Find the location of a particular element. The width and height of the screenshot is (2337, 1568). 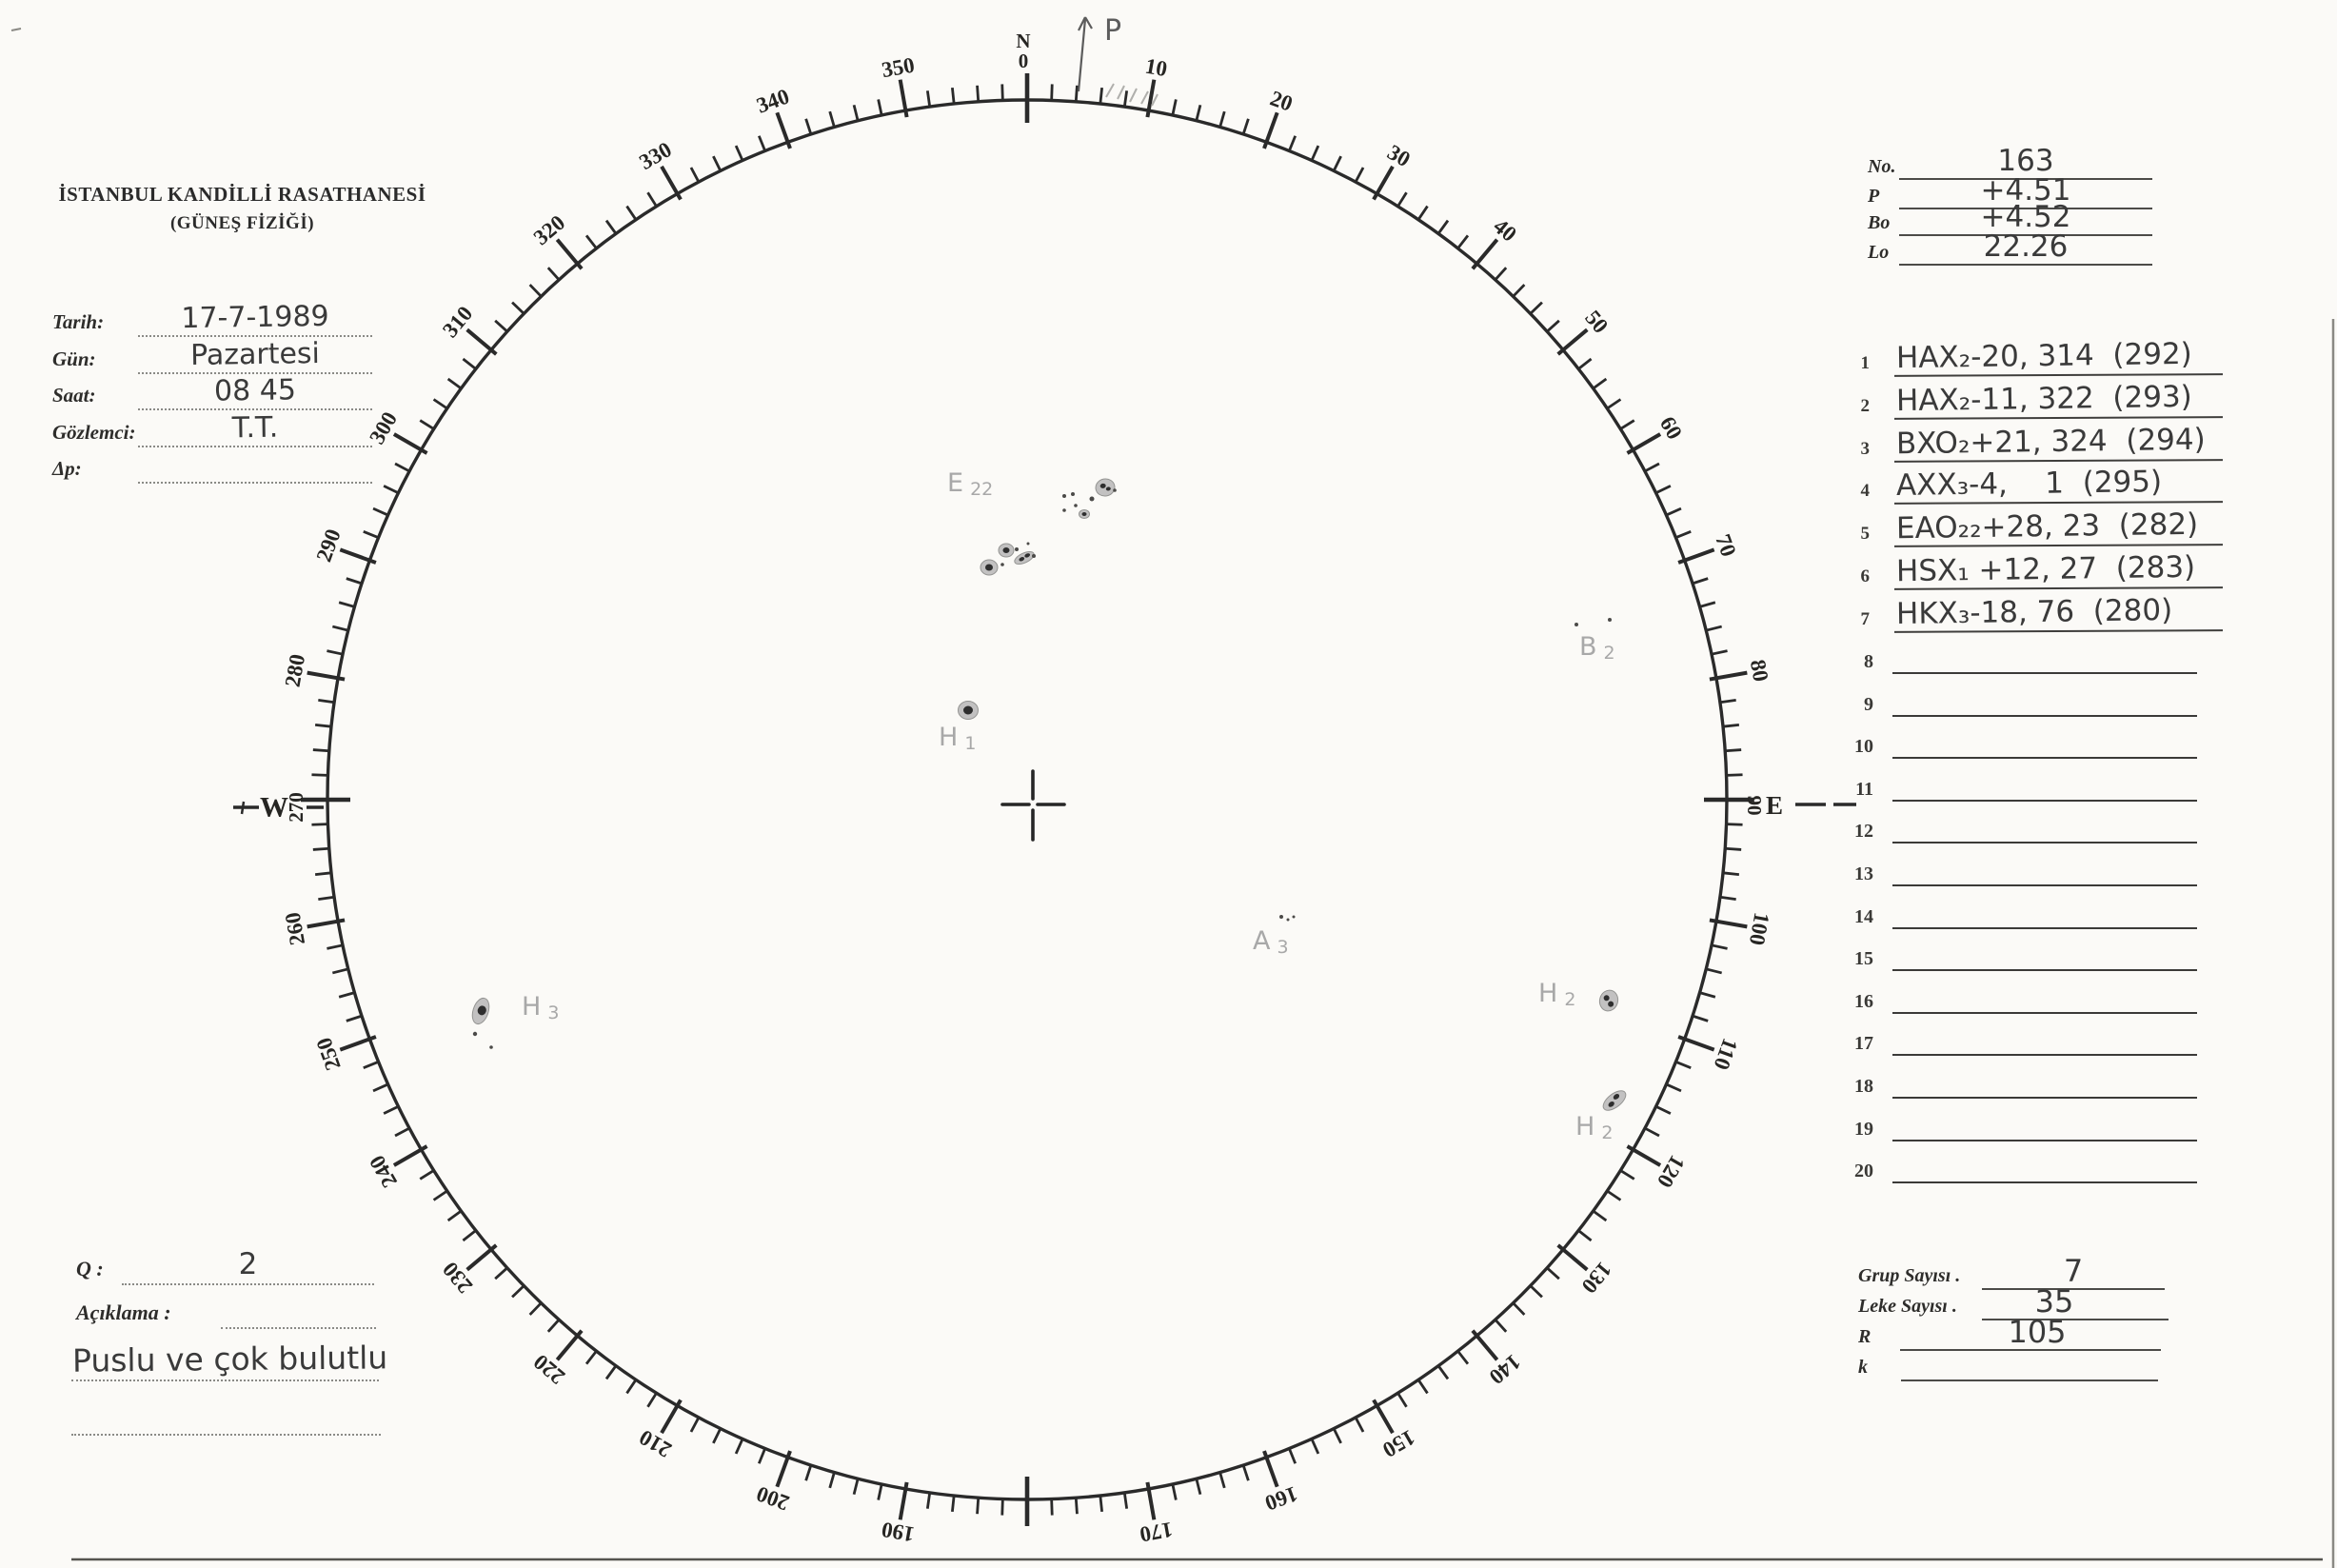

group-row-number: 18 is located at coordinates (1863, 1087).